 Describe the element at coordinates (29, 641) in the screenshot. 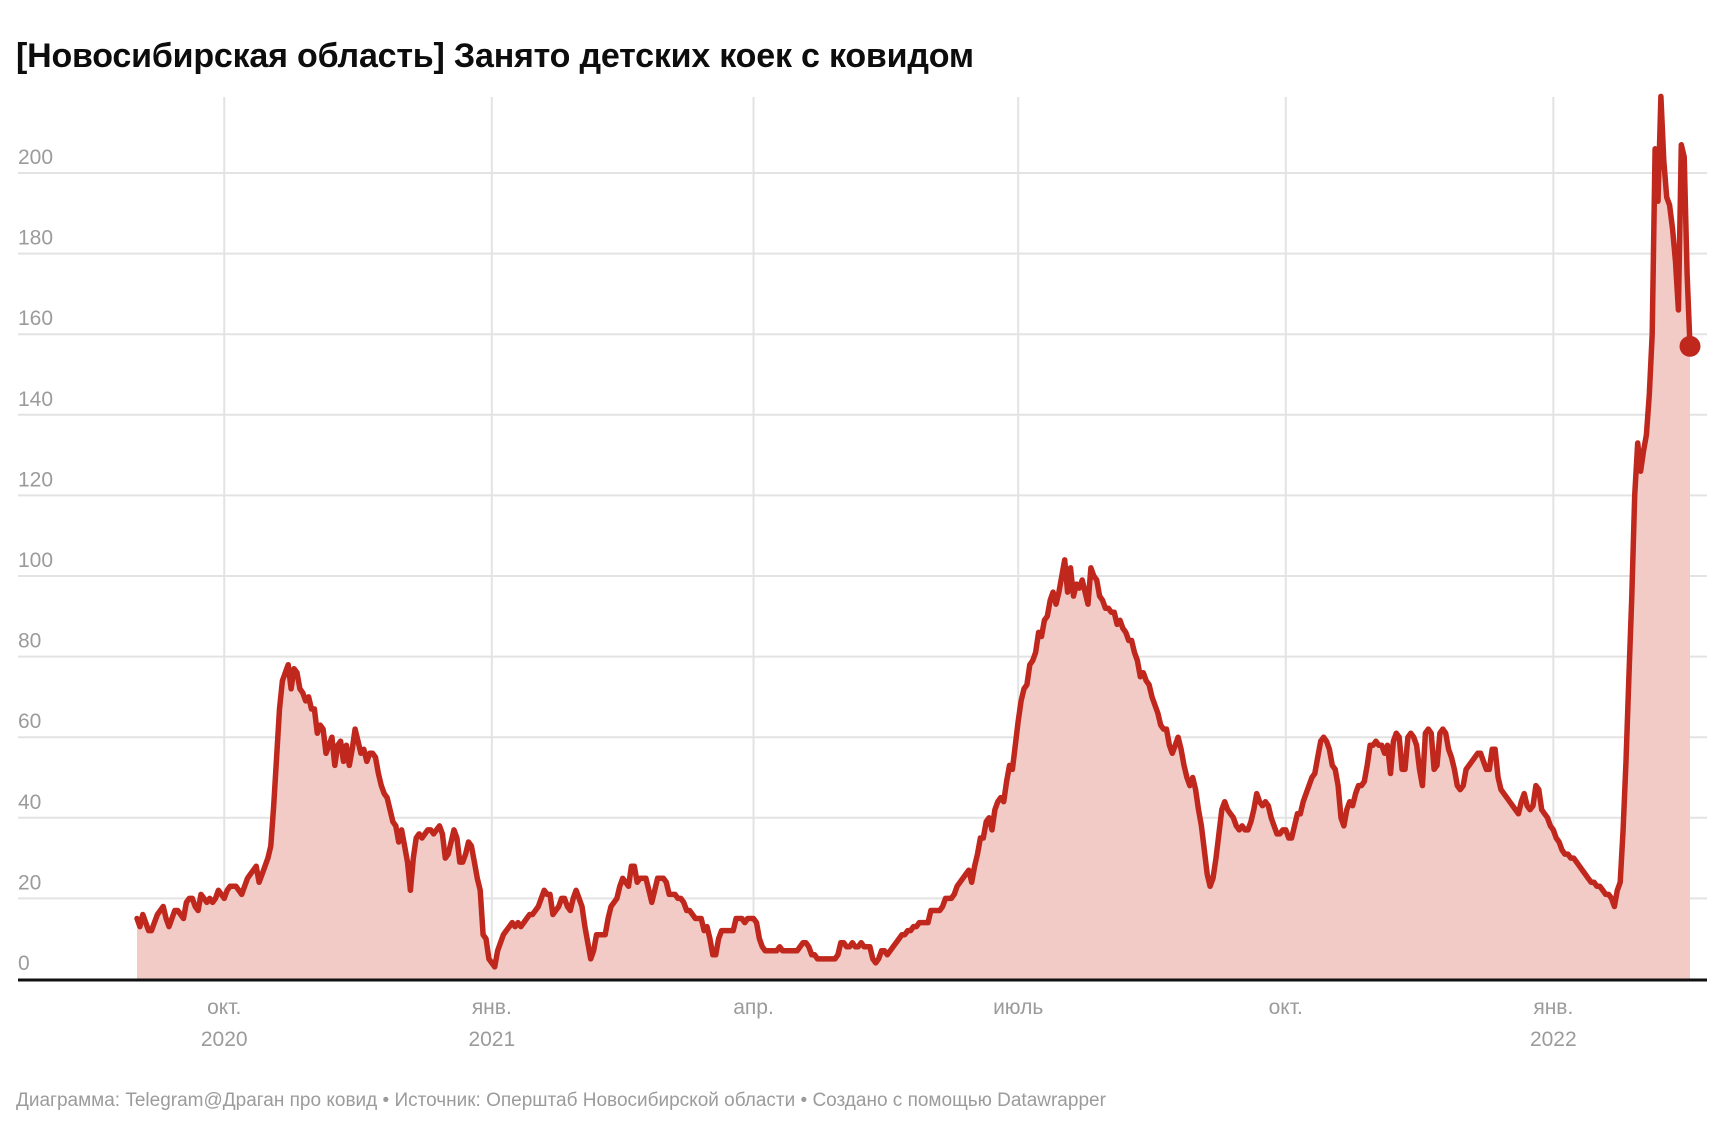

I see `y-axis-tick-label: 80` at that location.